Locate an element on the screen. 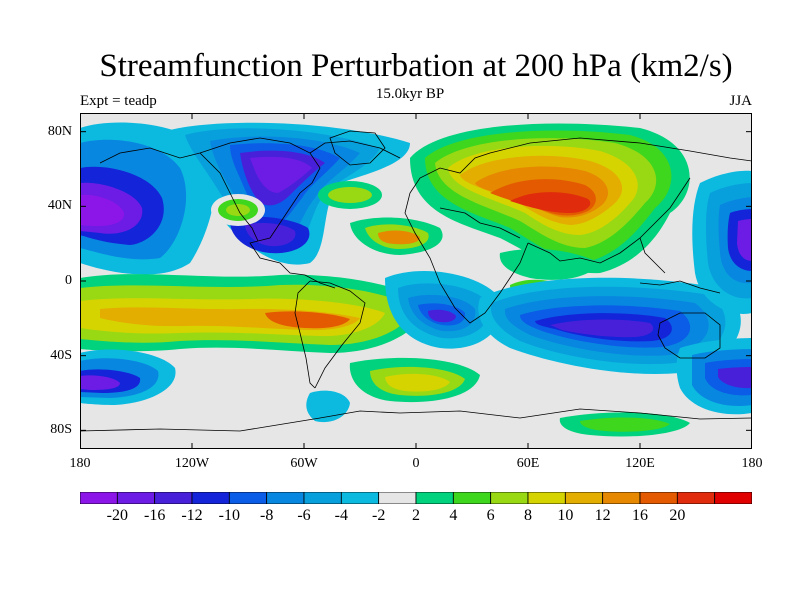  lat-tick-label: 80S is located at coordinates (61, 430).